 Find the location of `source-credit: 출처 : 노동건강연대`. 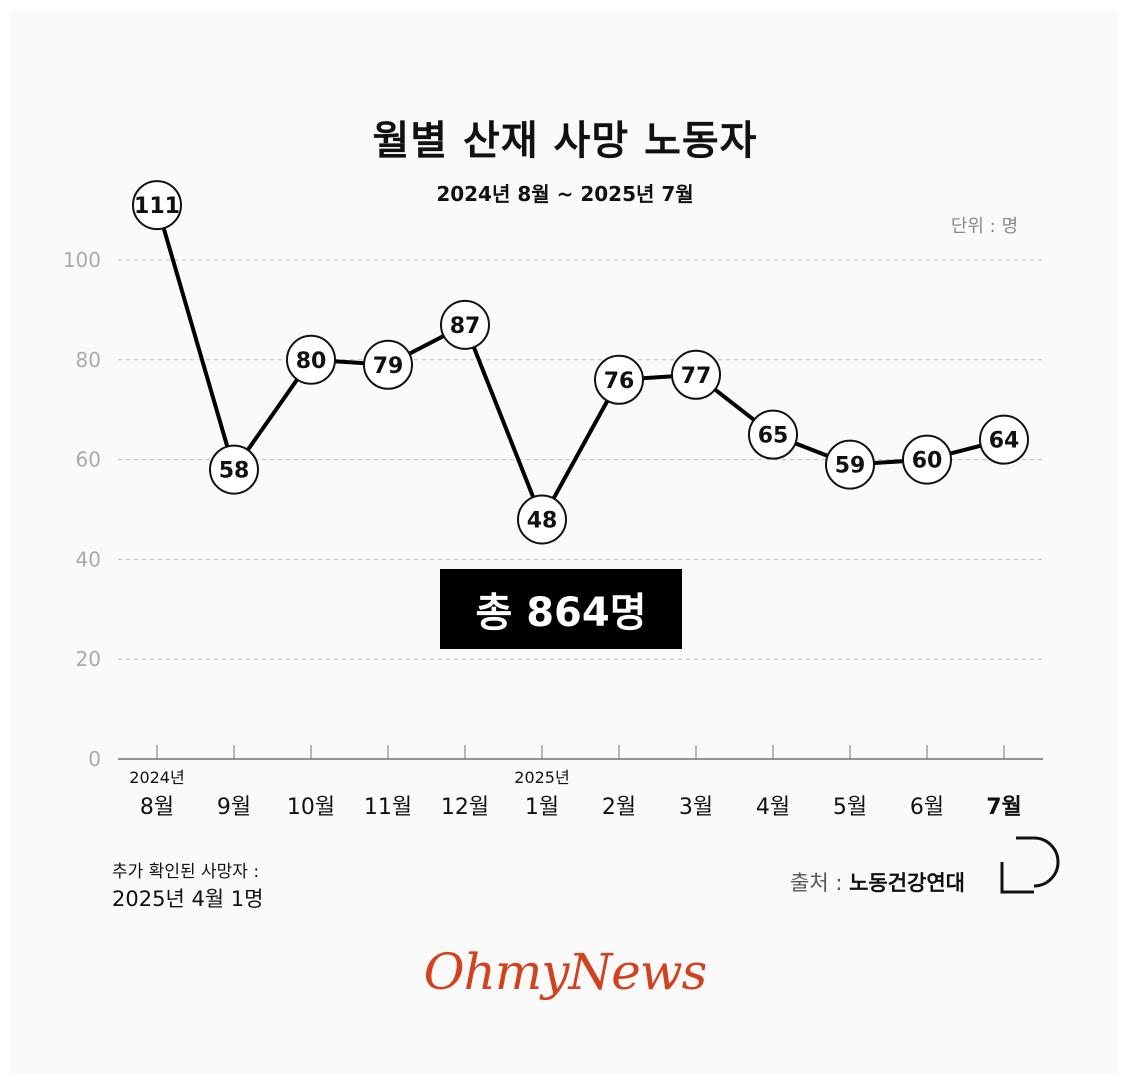

source-credit: 출처 : 노동건강연대 is located at coordinates (877, 882).